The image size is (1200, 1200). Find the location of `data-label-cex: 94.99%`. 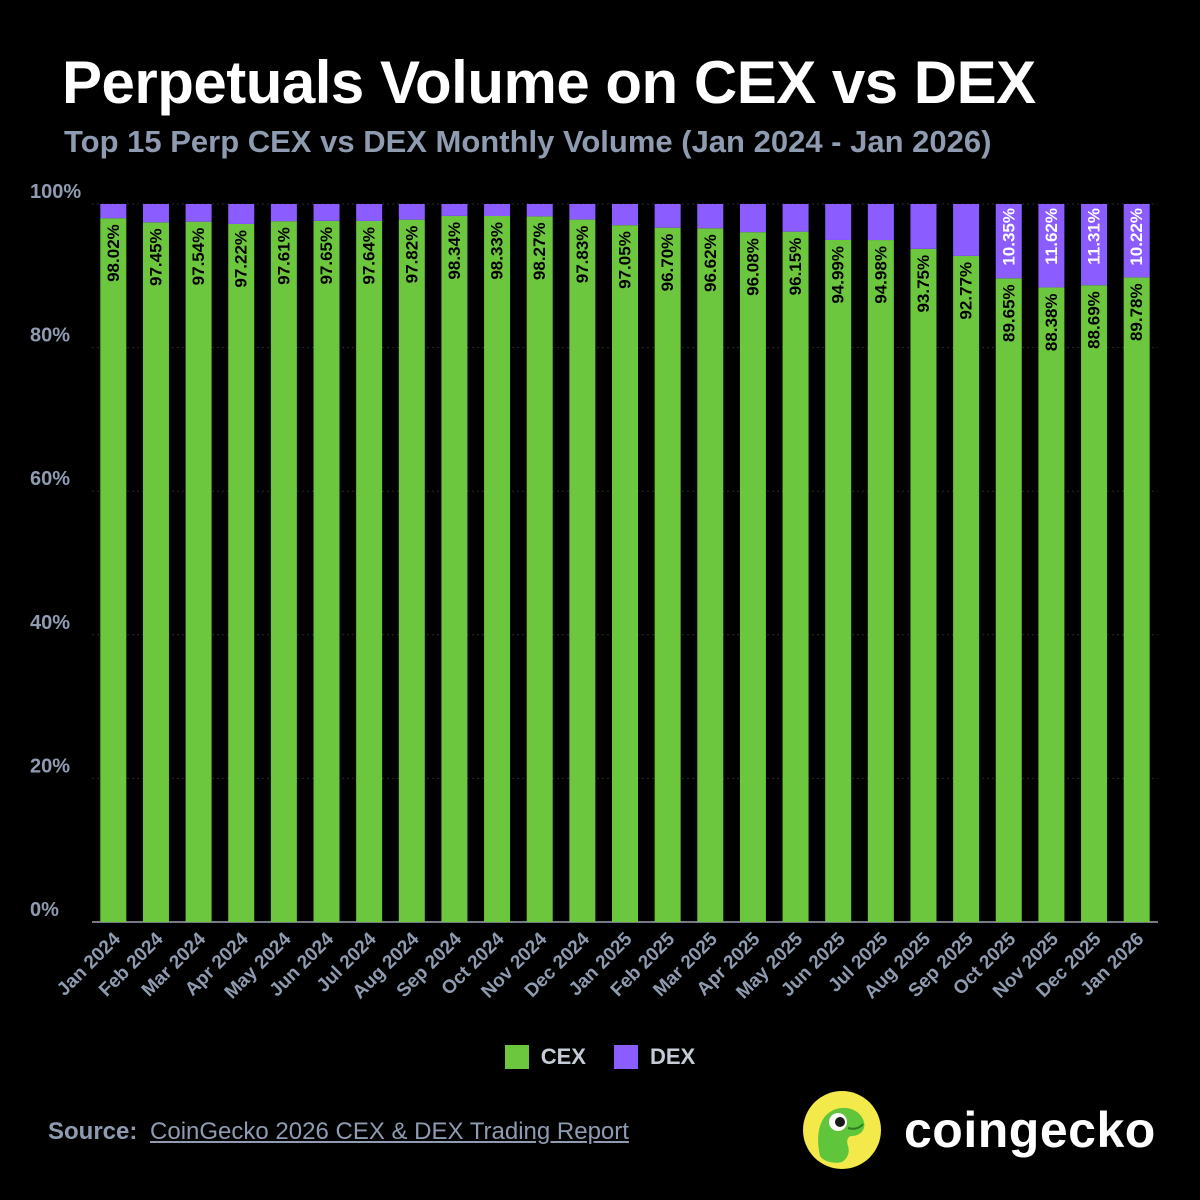

data-label-cex: 94.99% is located at coordinates (838, 275).